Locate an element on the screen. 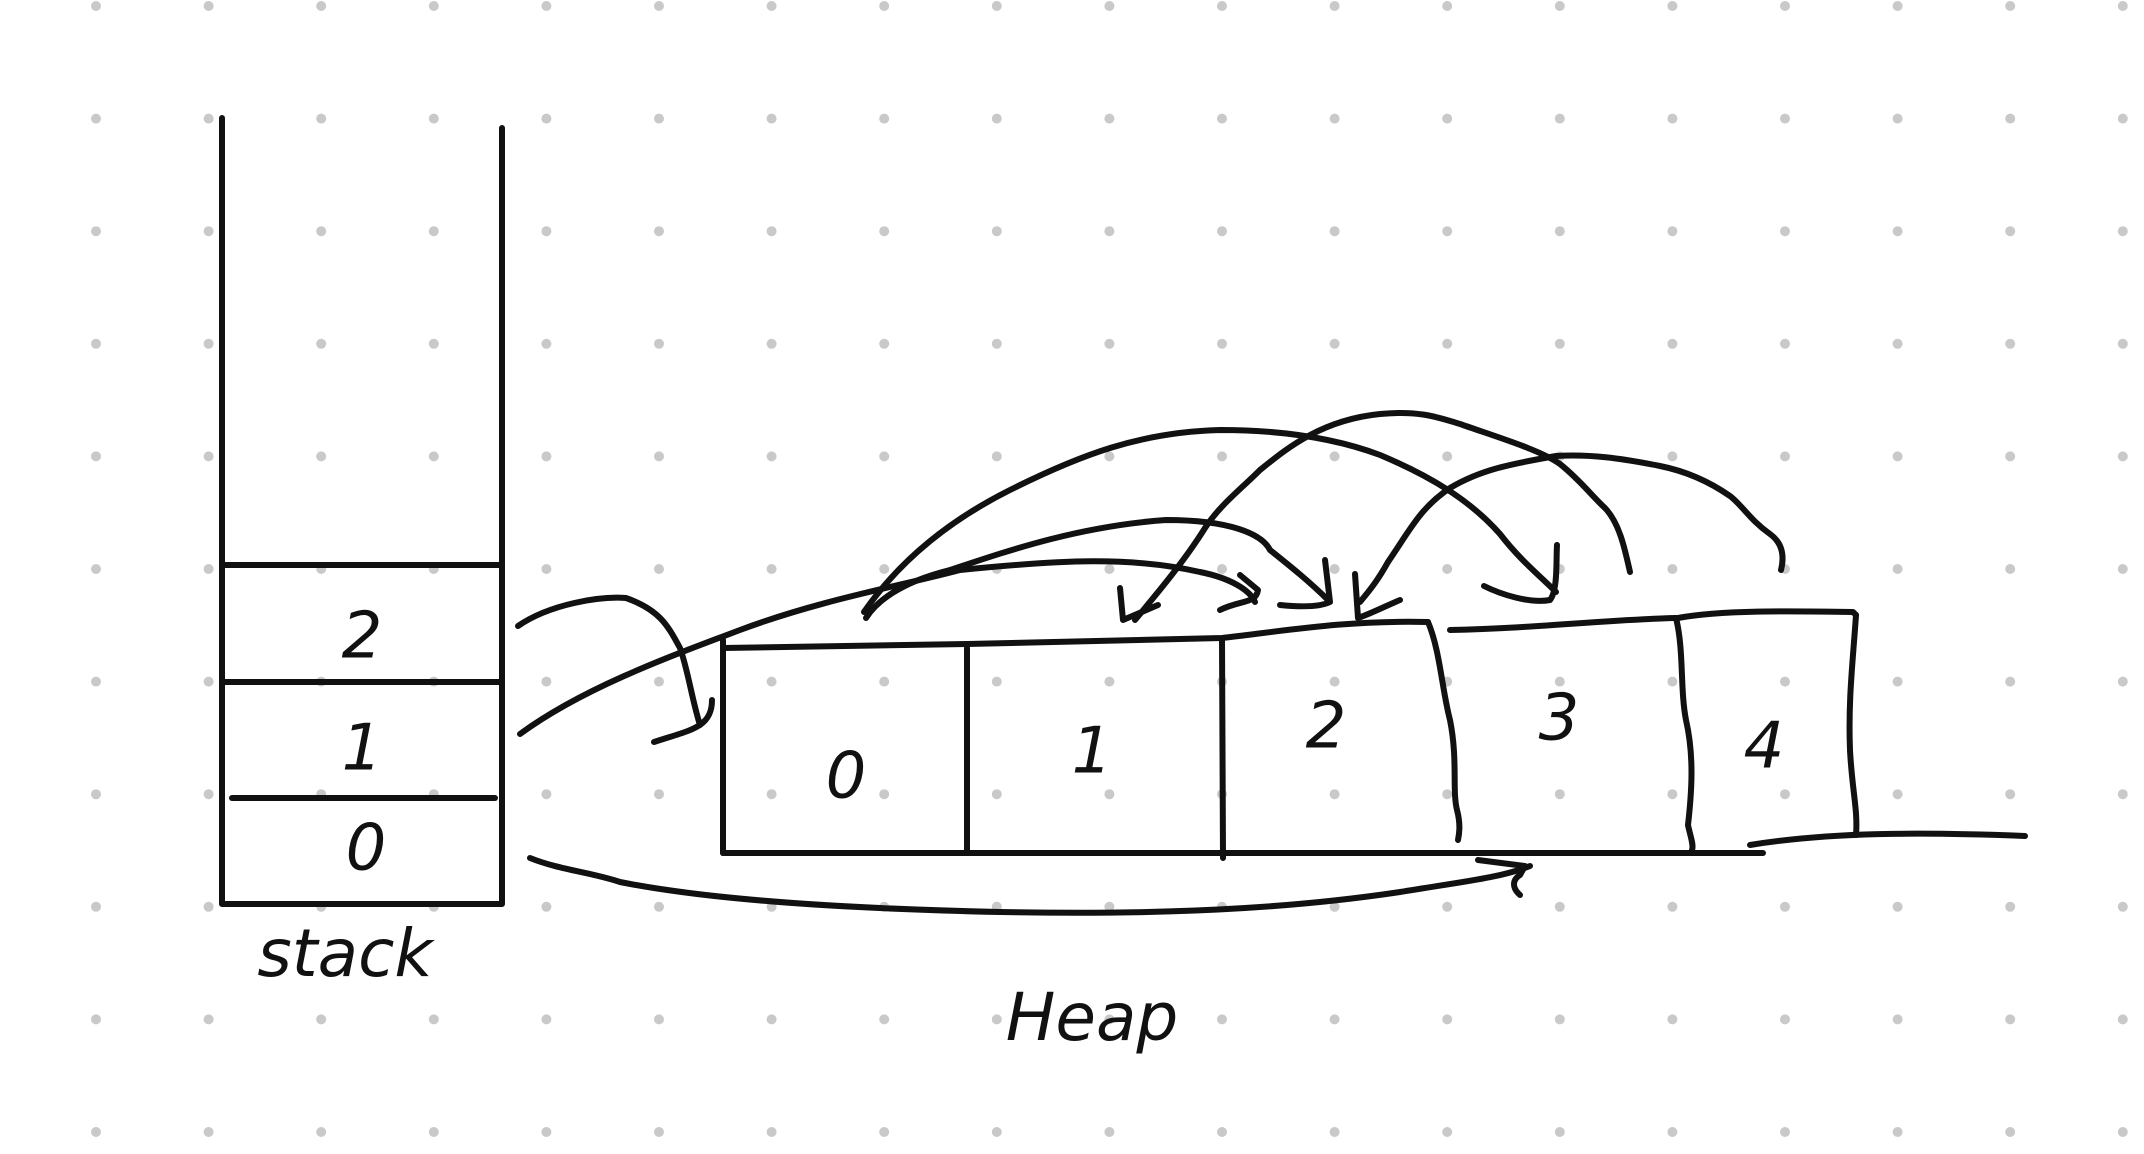 This screenshot has height=1154, width=2144. heap-caption: Heap is located at coordinates (1092, 1017).